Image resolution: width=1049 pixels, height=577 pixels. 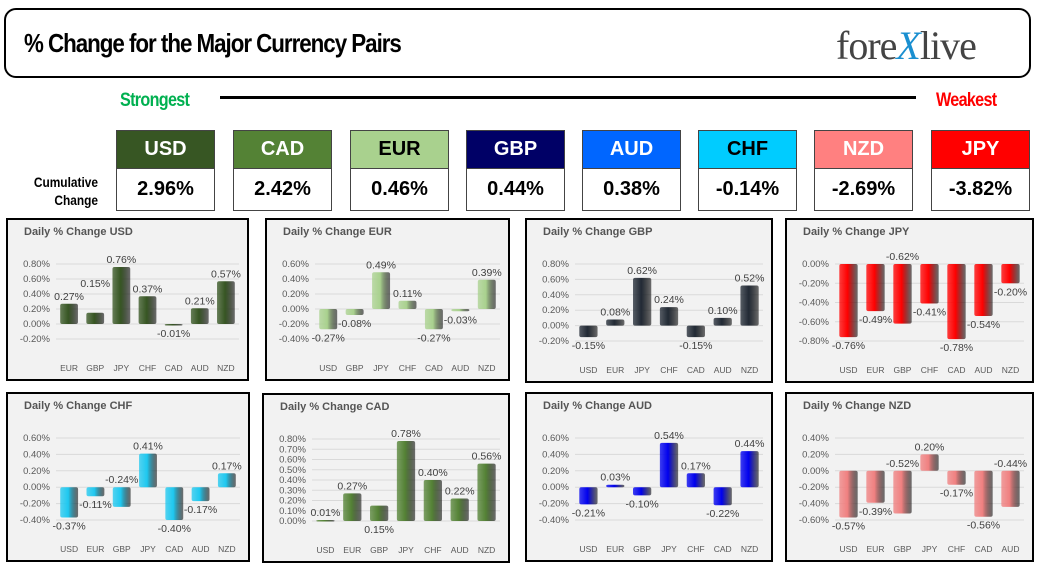 What do you see at coordinates (966, 100) in the screenshot?
I see `weakest-label: Weakest` at bounding box center [966, 100].